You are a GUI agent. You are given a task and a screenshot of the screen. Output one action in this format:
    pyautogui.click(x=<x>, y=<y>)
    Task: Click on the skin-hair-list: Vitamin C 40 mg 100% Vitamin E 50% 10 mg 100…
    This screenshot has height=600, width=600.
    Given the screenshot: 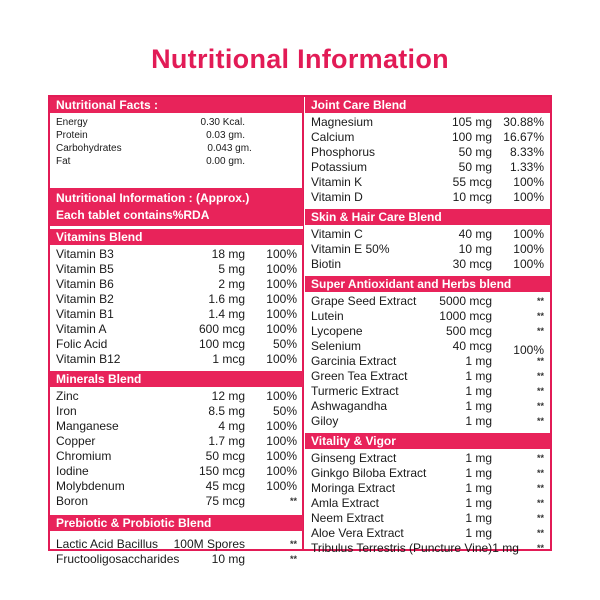 What is the action you would take?
    pyautogui.click(x=427, y=250)
    